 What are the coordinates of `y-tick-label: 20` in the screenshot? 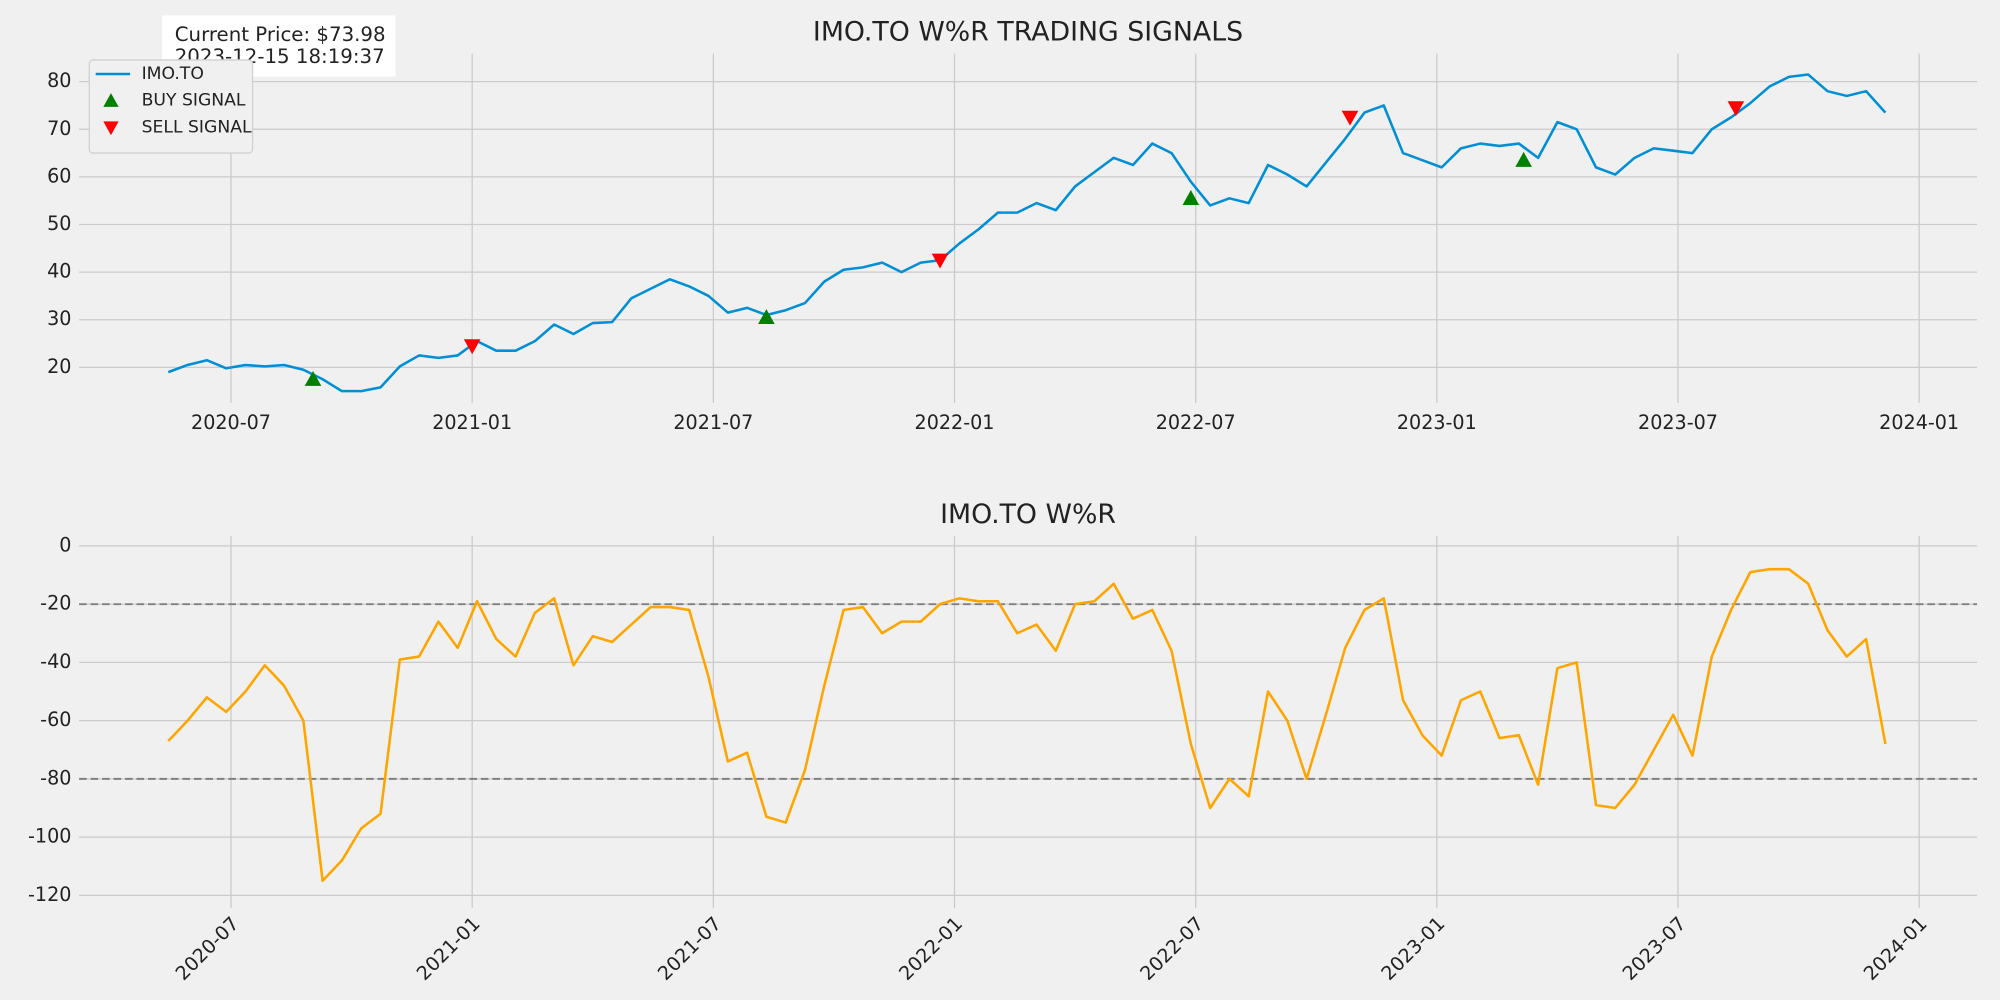 It's located at (59, 366).